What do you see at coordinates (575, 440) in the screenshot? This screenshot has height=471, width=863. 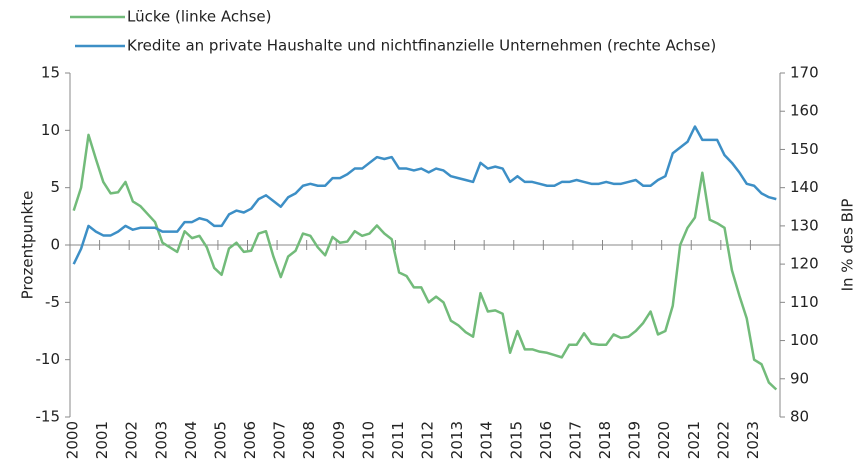 I see `x-tick-label: 2017` at bounding box center [575, 440].